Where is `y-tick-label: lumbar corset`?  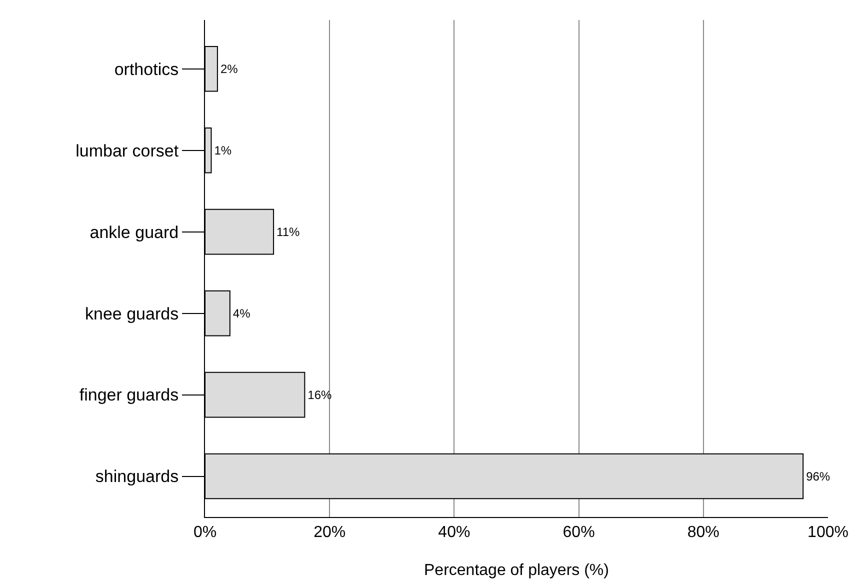
y-tick-label: lumbar corset is located at coordinates (127, 150).